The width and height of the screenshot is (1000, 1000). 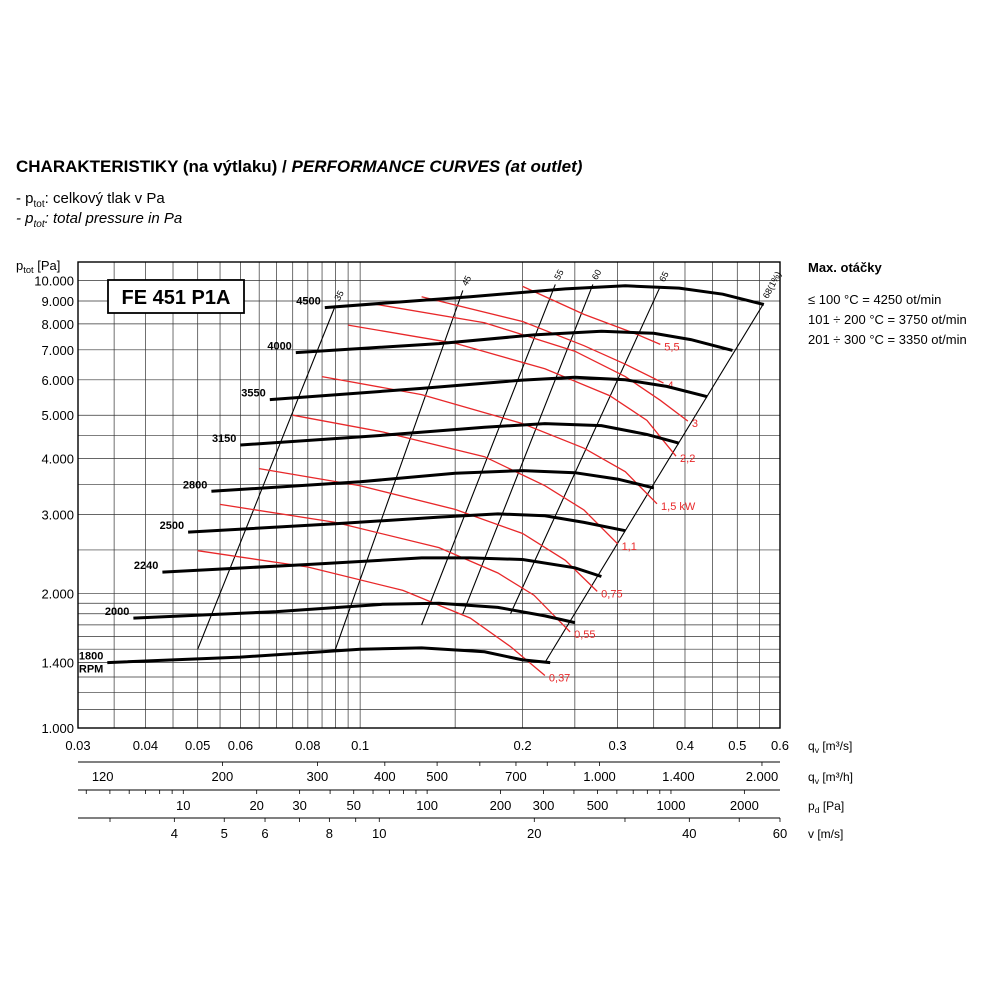 I want to click on x-tick-label: 6, so click(x=264, y=833).